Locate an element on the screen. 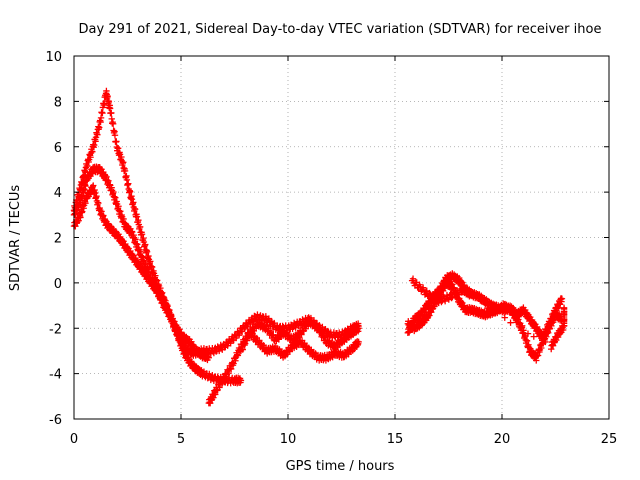 This screenshot has height=480, width=640. y-tick-label: 2 is located at coordinates (58, 239).